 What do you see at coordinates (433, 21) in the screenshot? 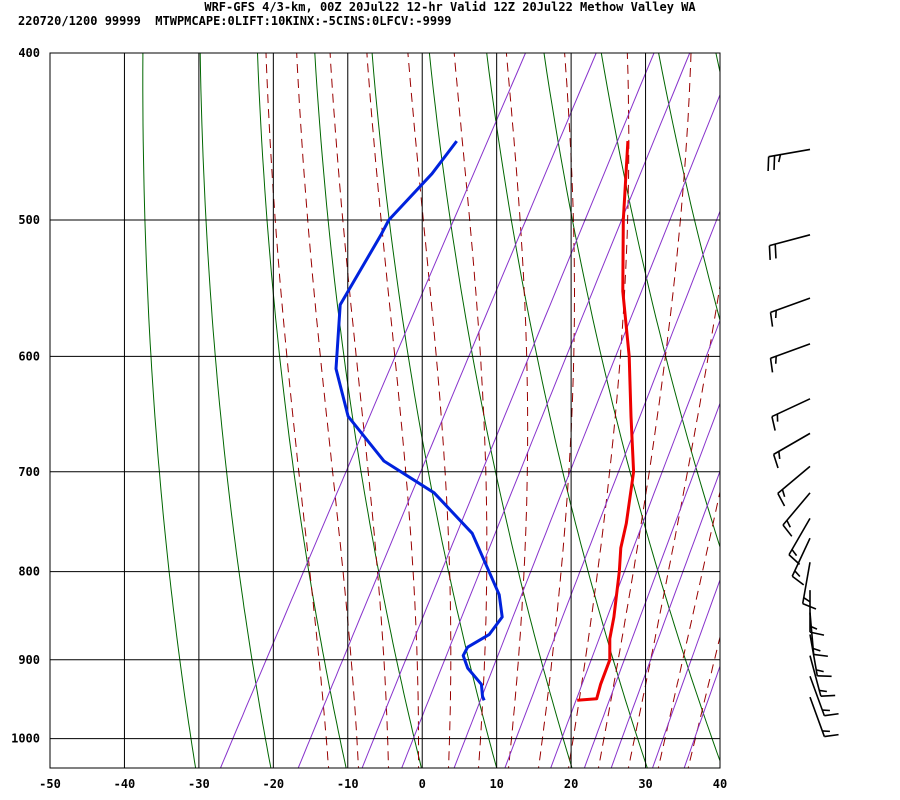
I see `index-lfcv-value: -9999` at bounding box center [433, 21].